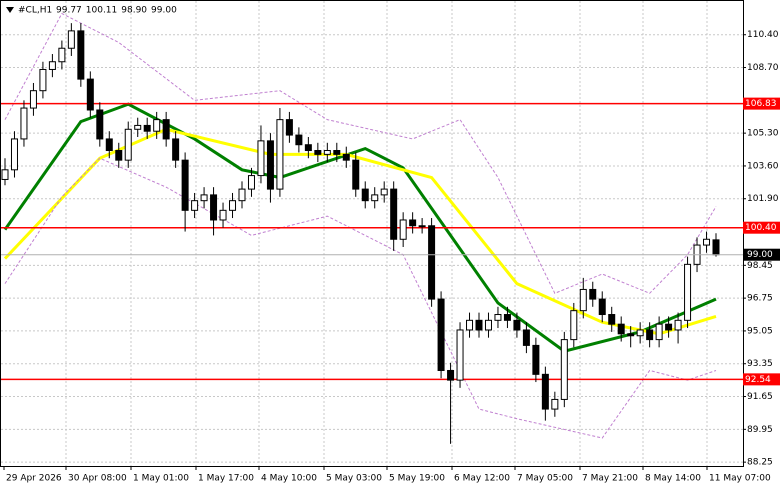 This screenshot has height=489, width=781. What do you see at coordinates (760, 266) in the screenshot?
I see `y-tick-label: 98.45` at bounding box center [760, 266].